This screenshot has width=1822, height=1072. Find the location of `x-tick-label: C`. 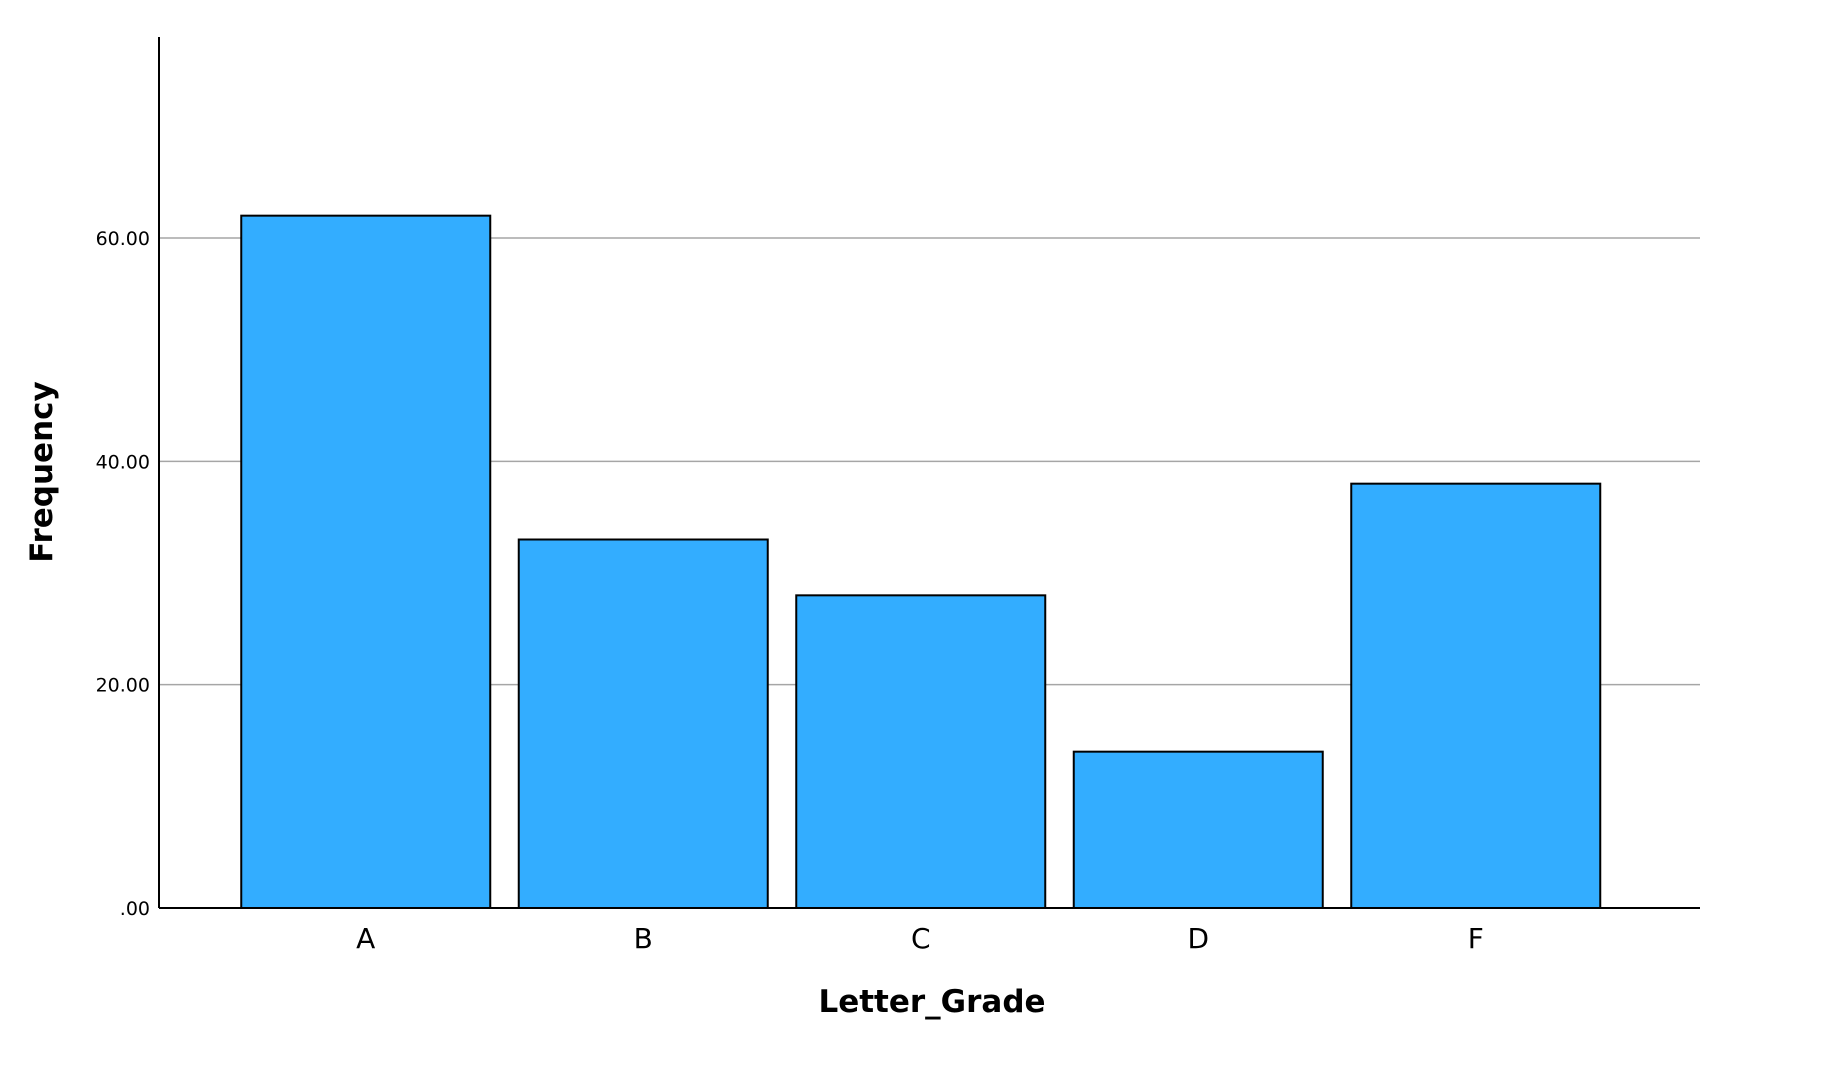

x-tick-label: C is located at coordinates (921, 938).